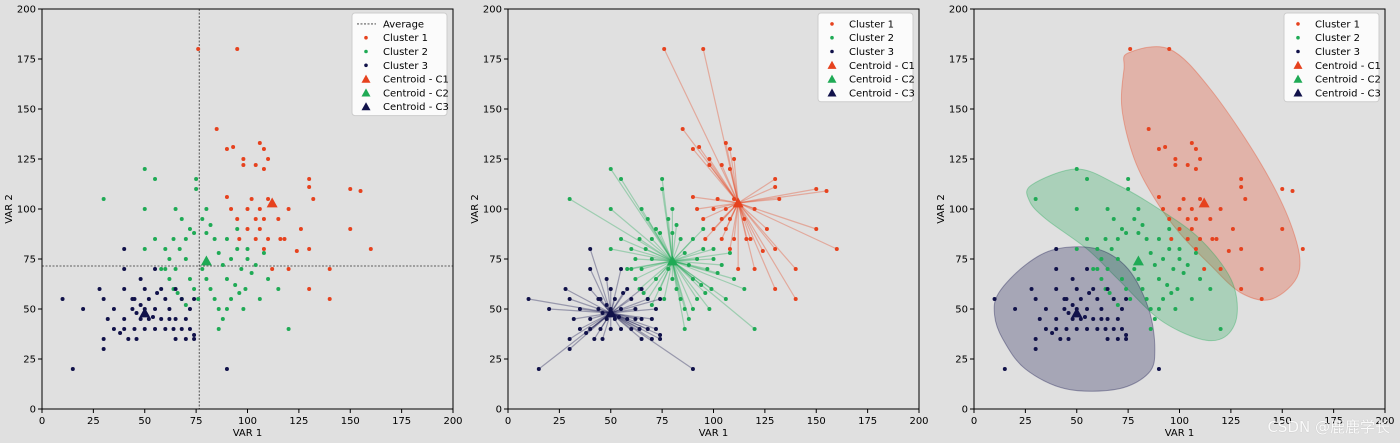 This screenshot has width=1400, height=443. I want to click on x-tick-label: 75, so click(196, 421).